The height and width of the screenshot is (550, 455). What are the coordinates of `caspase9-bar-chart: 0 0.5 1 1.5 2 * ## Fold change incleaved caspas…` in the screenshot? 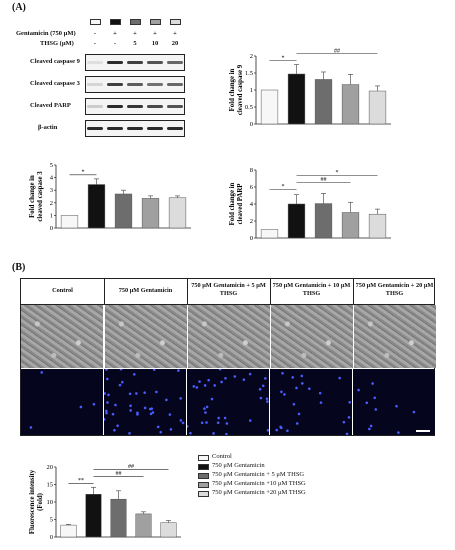 It's located at (310, 88).